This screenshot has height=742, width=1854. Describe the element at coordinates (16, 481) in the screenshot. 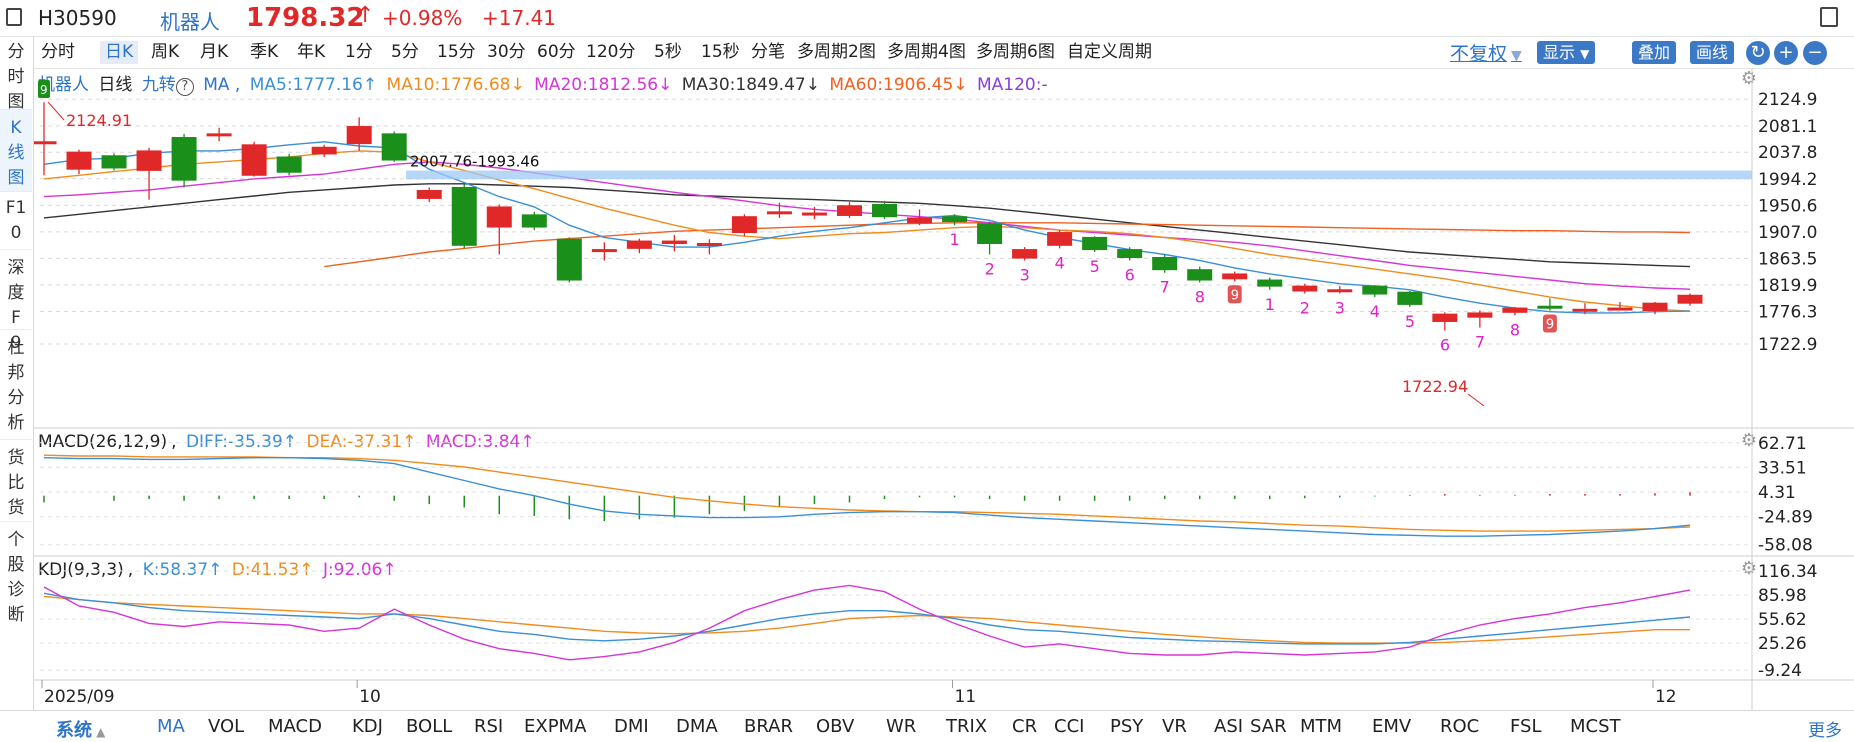

I see `nav-compare: 货比货` at that location.